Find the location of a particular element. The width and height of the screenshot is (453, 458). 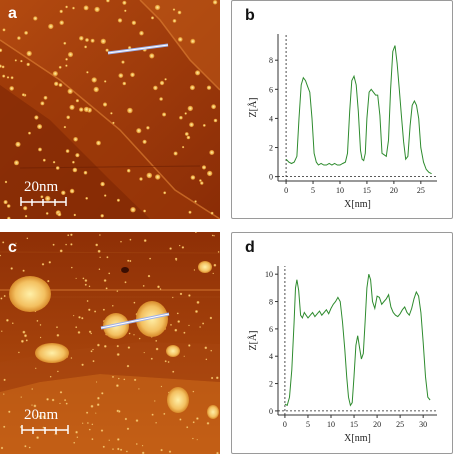

height-profile-line is located at coordinates (358, 110).